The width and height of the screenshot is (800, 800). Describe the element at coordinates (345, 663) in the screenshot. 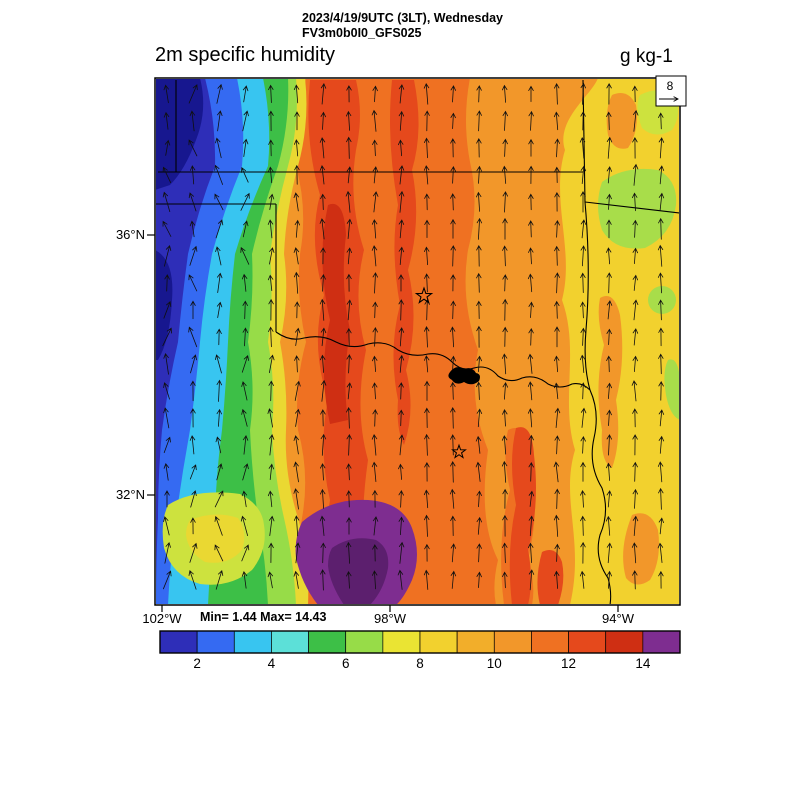

I see `colorbar-tick: 6` at that location.